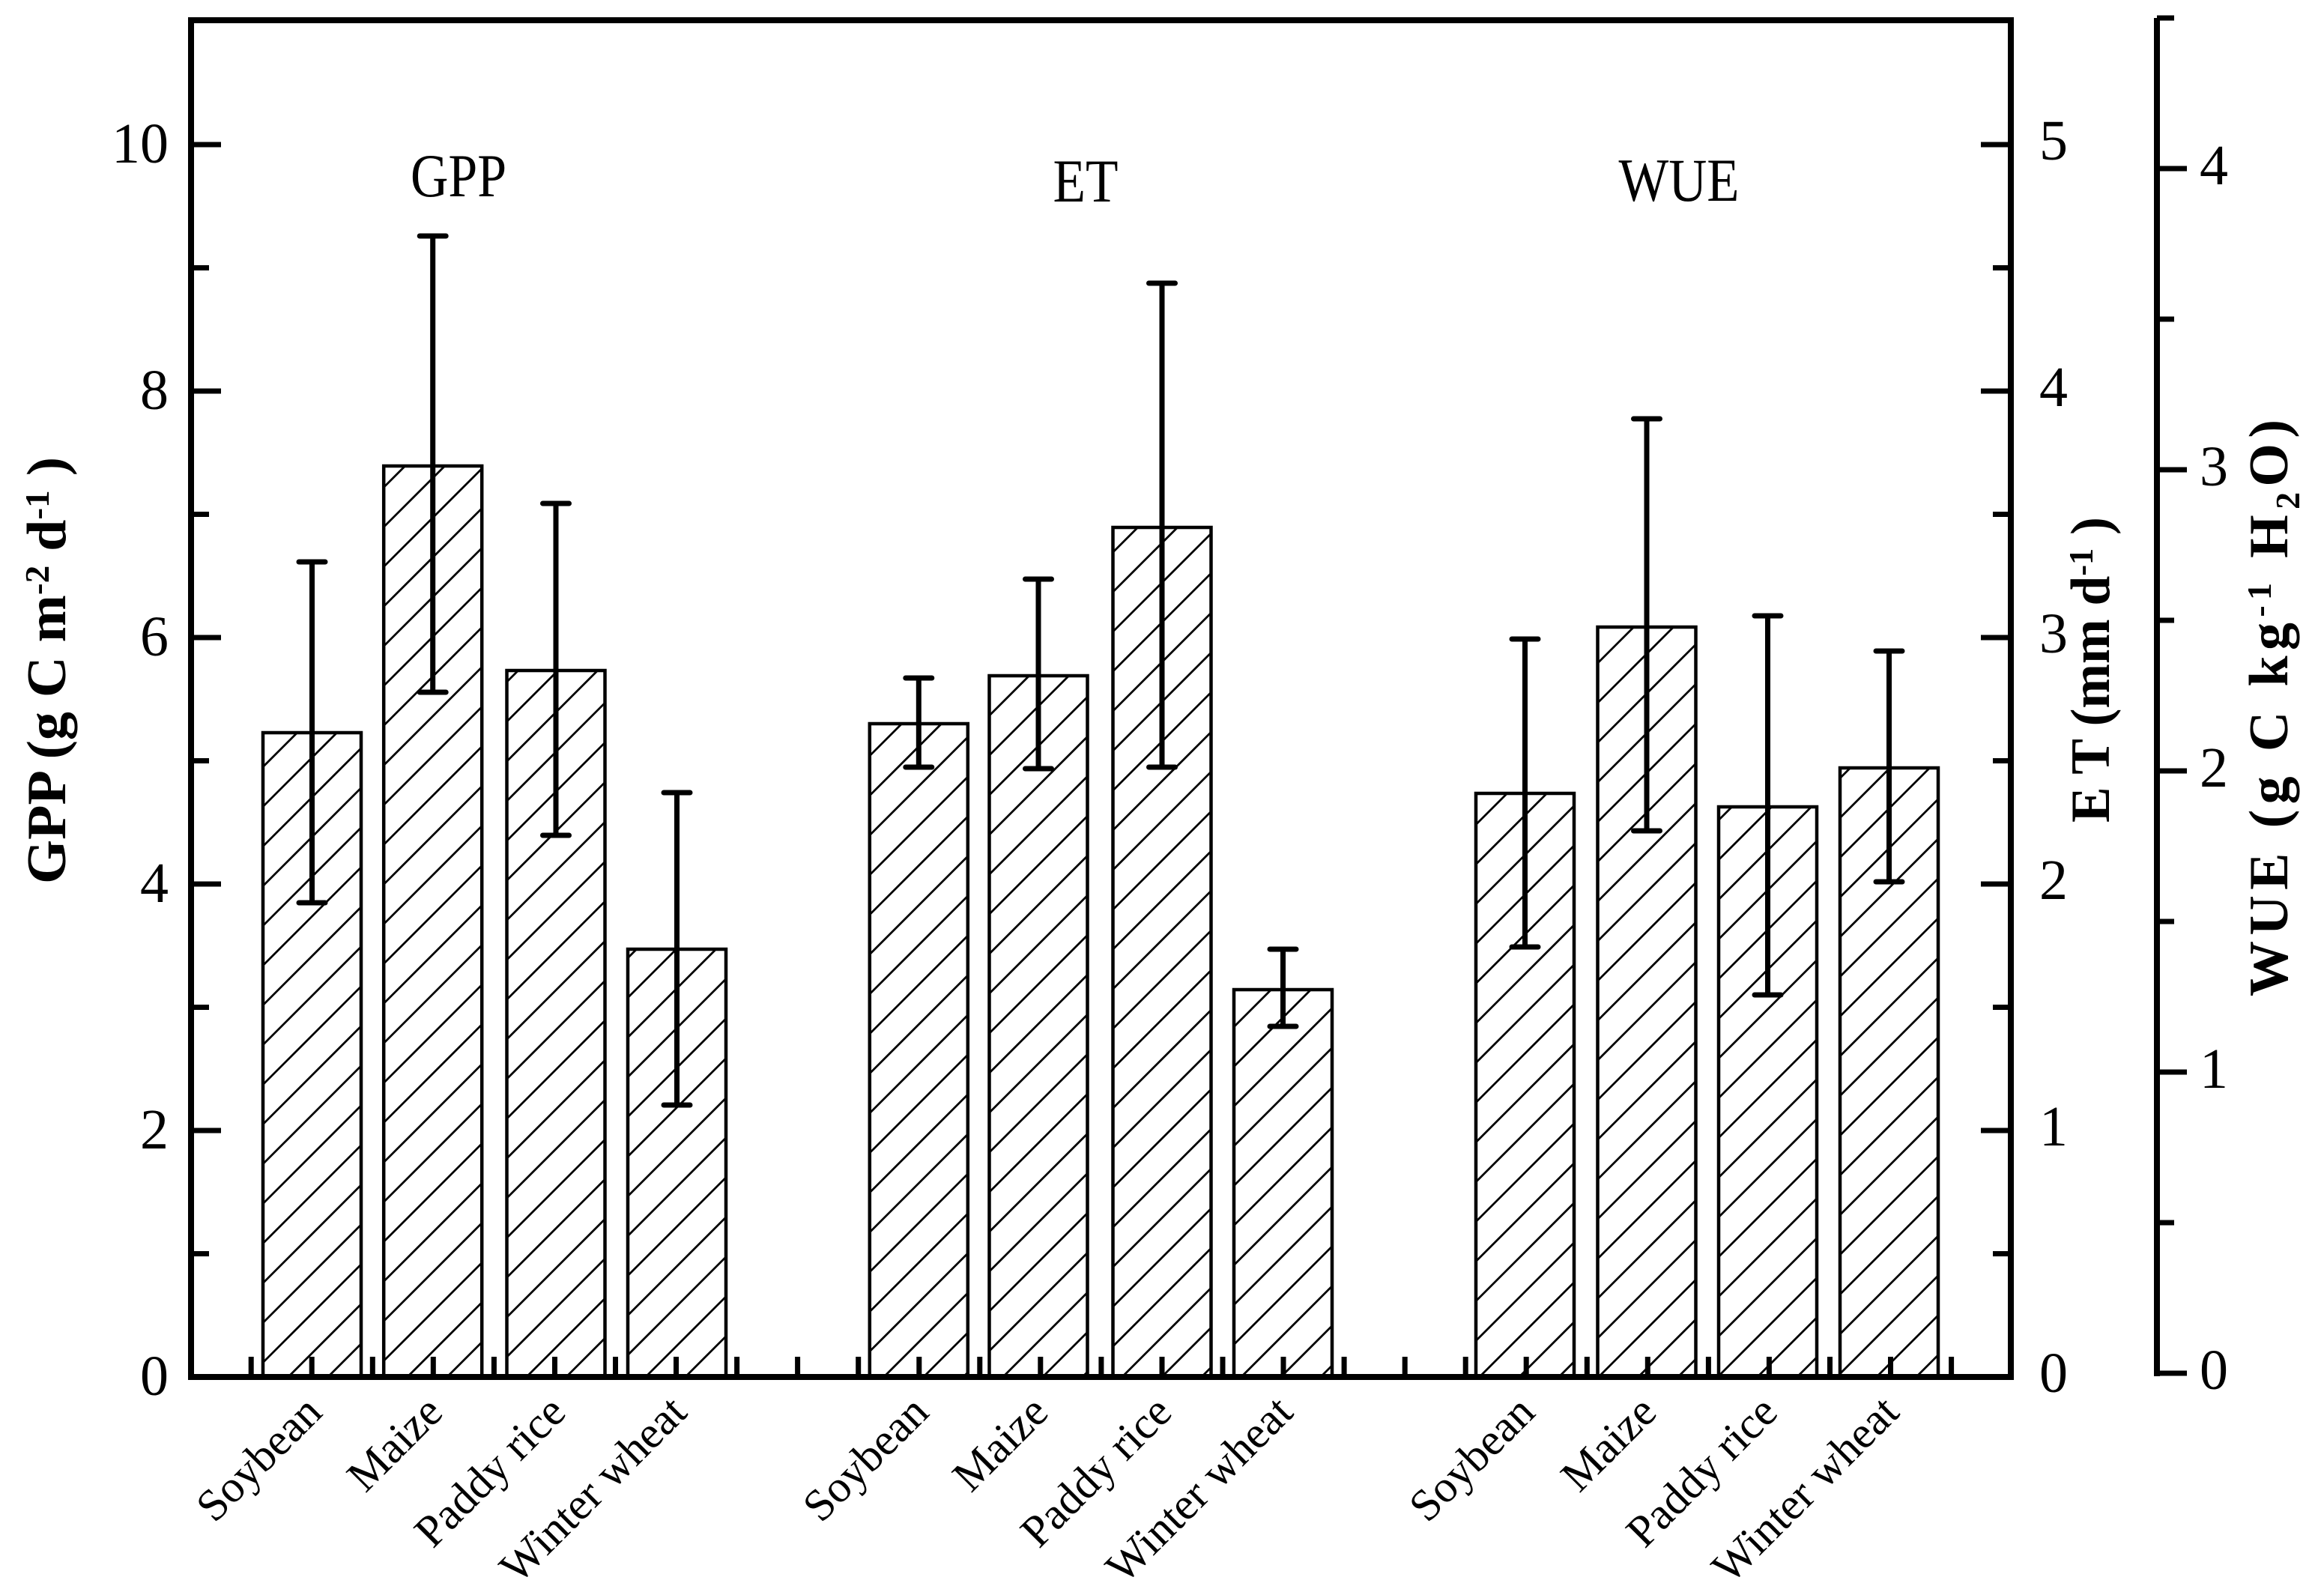  What do you see at coordinates (154, 637) in the screenshot?
I see `svg-text: 6` at bounding box center [154, 637].